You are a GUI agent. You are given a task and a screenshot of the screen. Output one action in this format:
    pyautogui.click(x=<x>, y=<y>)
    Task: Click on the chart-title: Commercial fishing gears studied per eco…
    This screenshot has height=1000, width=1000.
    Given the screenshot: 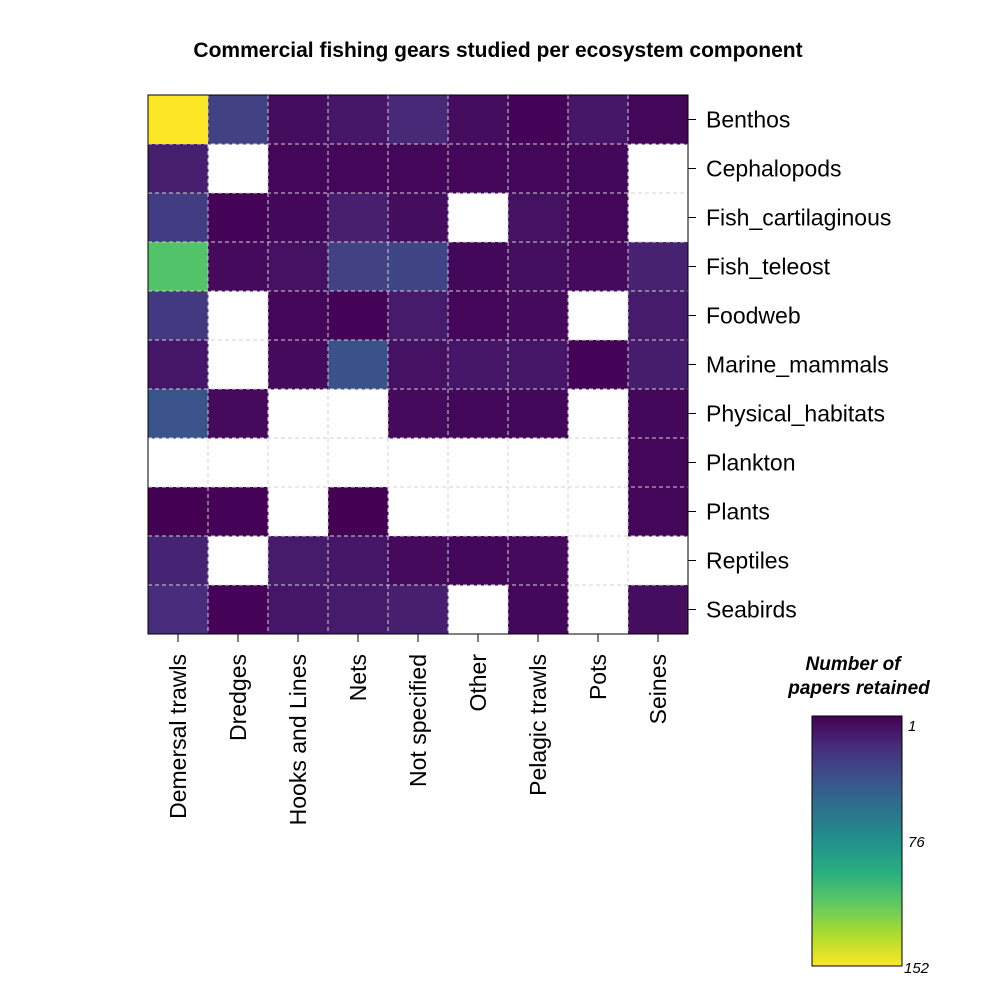 What is the action you would take?
    pyautogui.click(x=497, y=50)
    